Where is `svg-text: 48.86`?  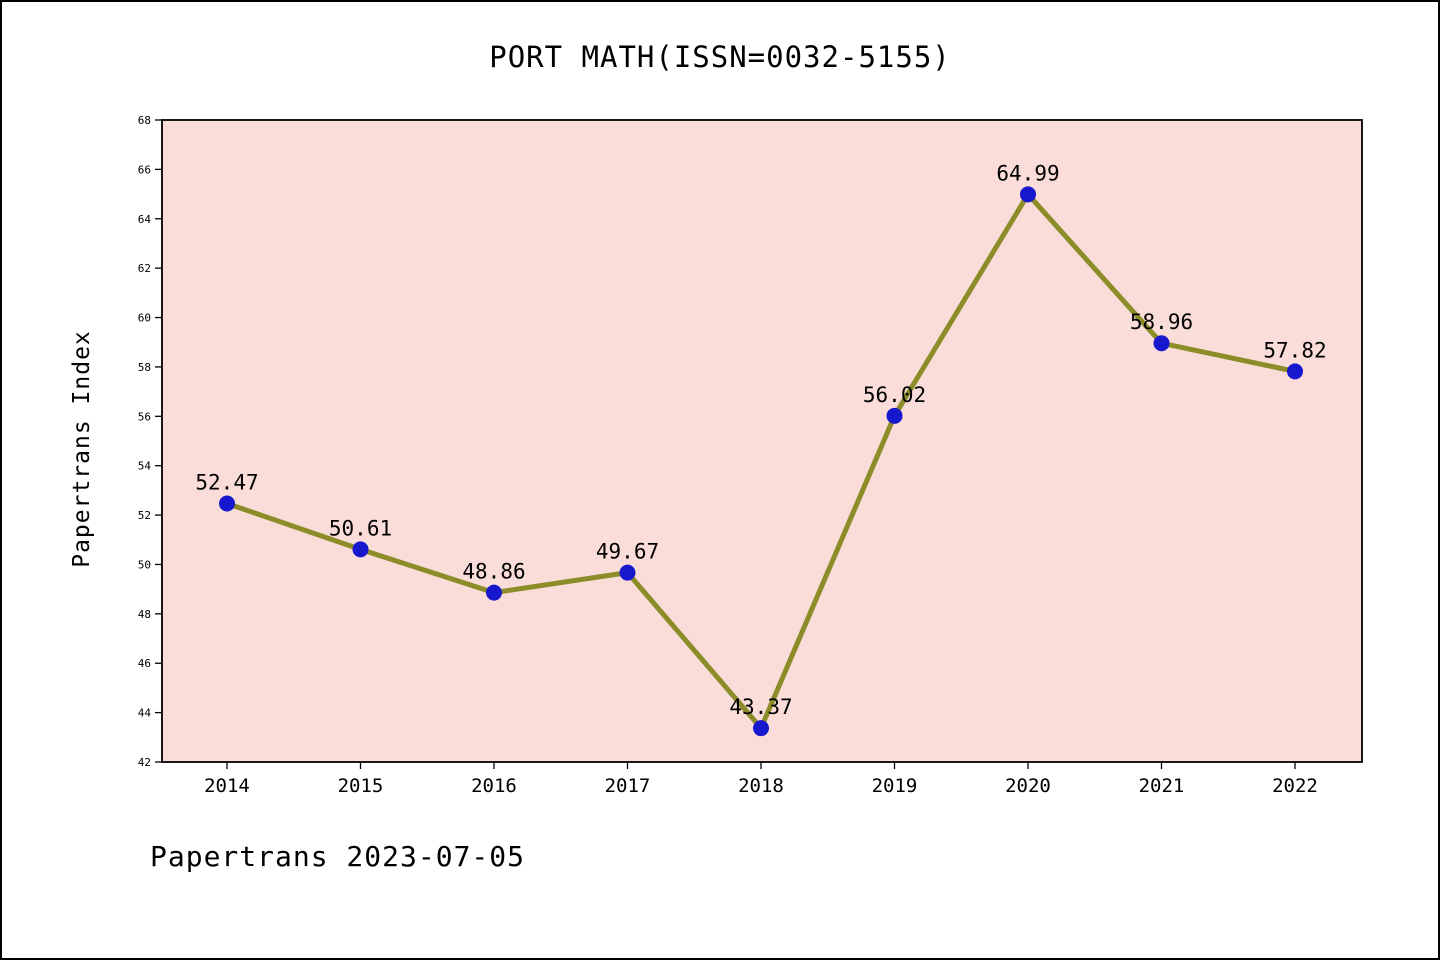 svg-text: 48.86 is located at coordinates (493, 572).